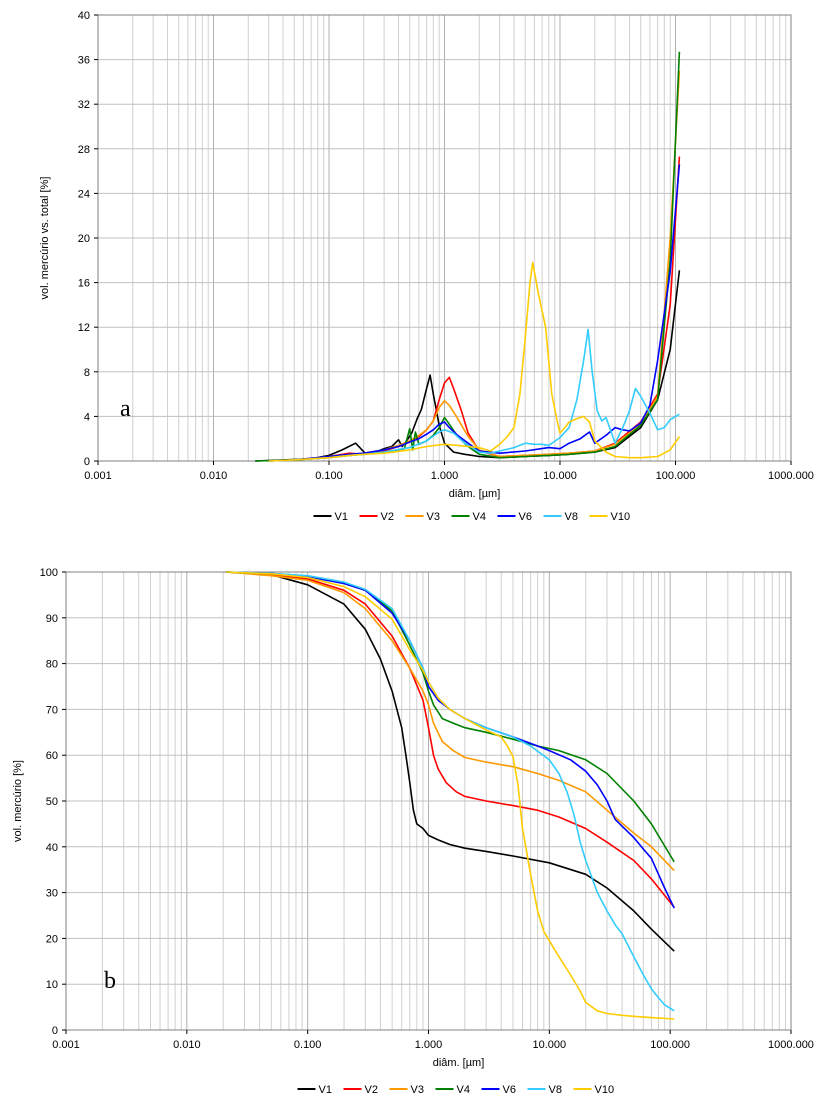 Image resolution: width=823 pixels, height=1107 pixels. Describe the element at coordinates (84, 150) in the screenshot. I see `y-tick-label: 28` at that location.